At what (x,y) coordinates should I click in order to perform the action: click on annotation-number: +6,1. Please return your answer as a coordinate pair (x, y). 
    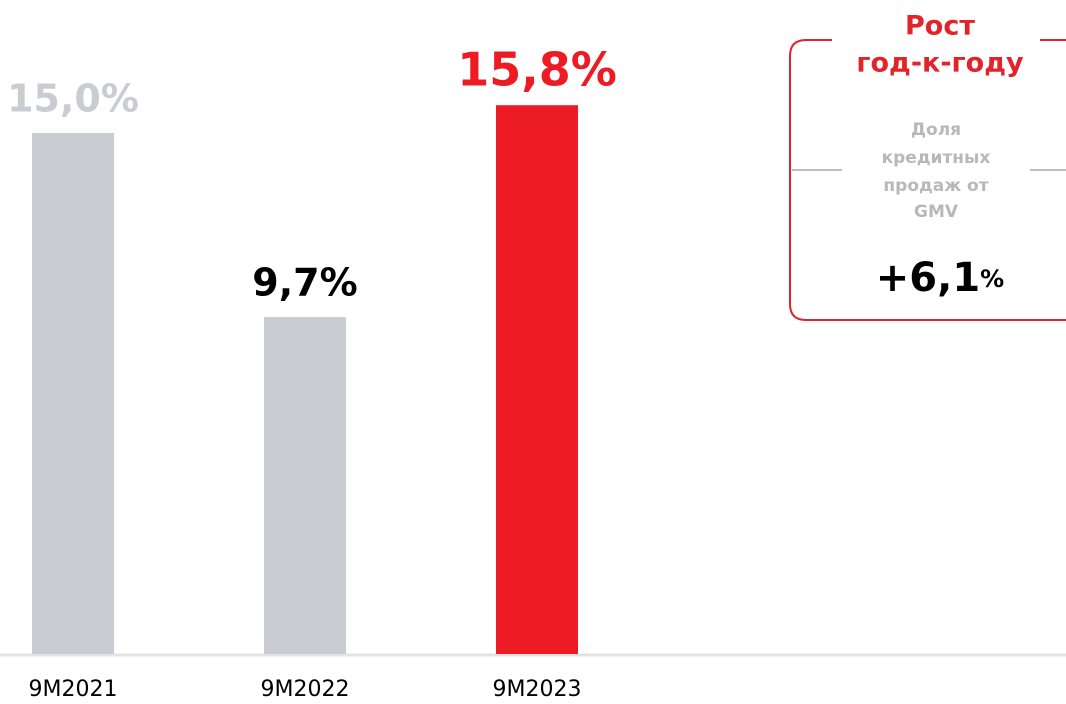
    Looking at the image, I should click on (928, 278).